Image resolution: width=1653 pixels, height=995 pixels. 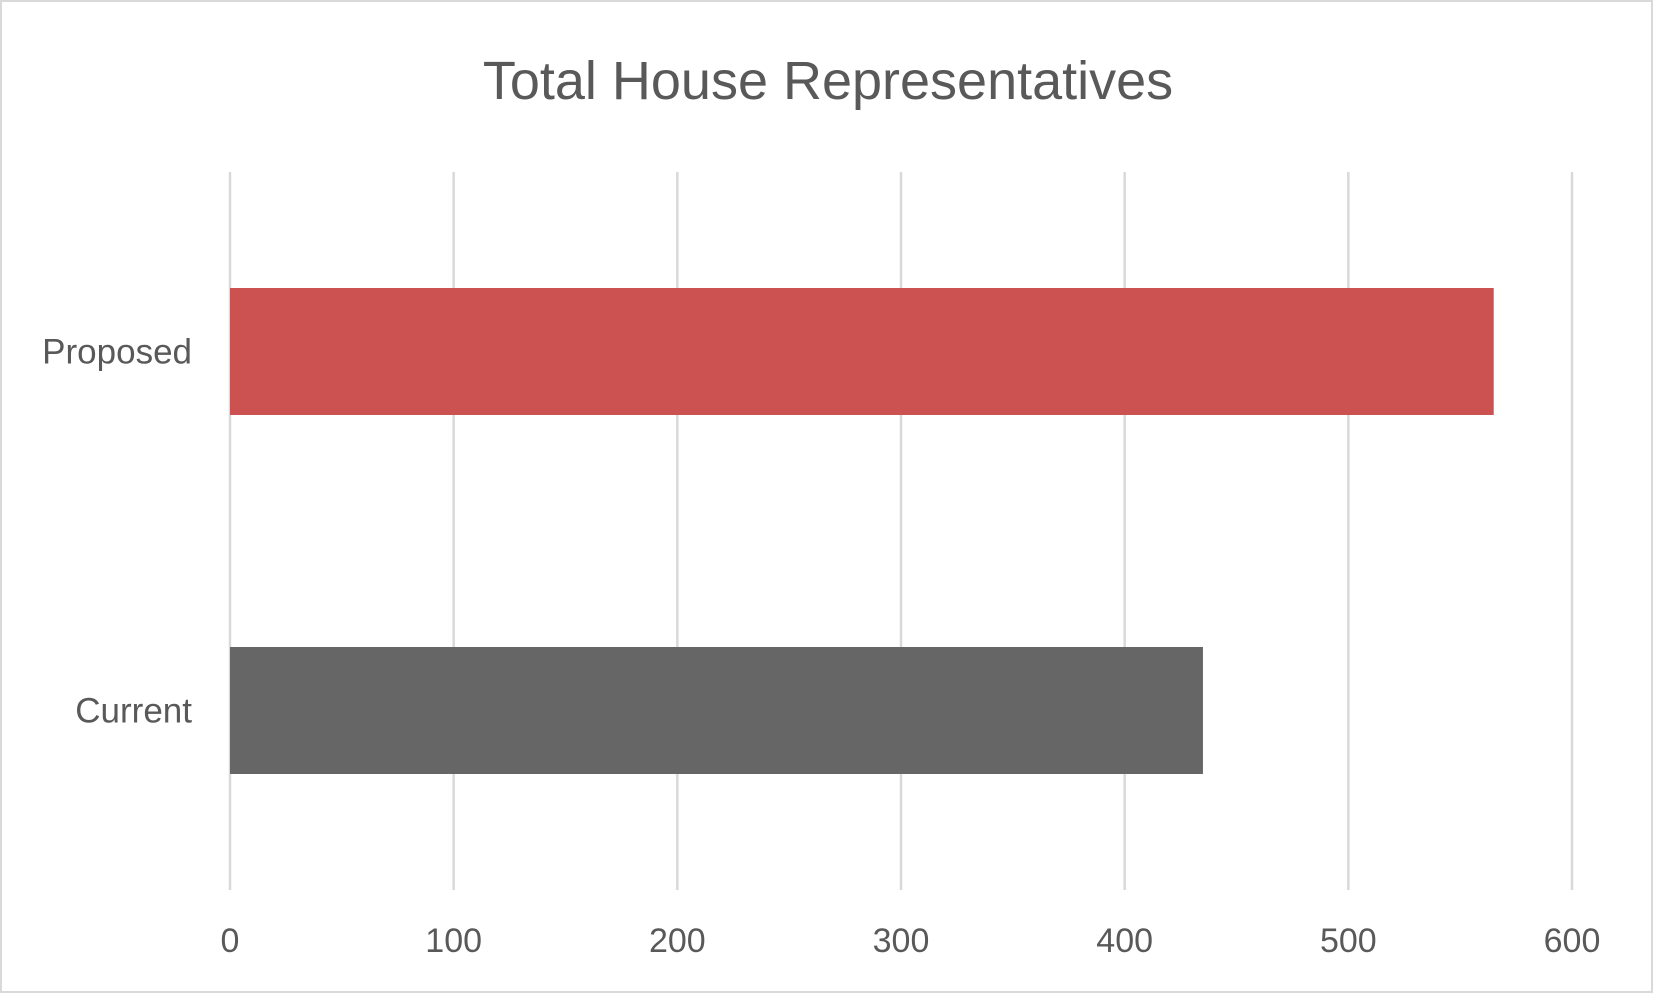 What do you see at coordinates (230, 941) in the screenshot?
I see `x-tick-label: 0` at bounding box center [230, 941].